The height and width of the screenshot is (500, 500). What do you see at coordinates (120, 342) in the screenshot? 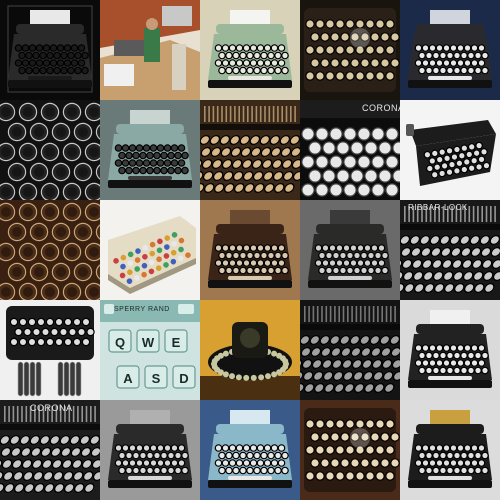
I see `key-letter: Q` at bounding box center [120, 342].